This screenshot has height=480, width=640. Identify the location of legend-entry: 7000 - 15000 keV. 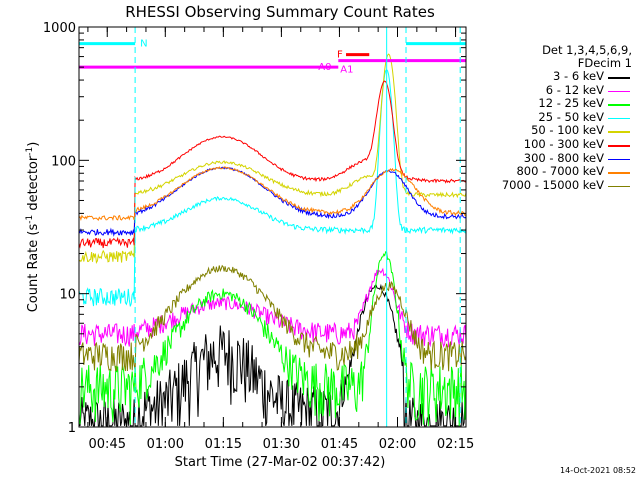
(556, 185).